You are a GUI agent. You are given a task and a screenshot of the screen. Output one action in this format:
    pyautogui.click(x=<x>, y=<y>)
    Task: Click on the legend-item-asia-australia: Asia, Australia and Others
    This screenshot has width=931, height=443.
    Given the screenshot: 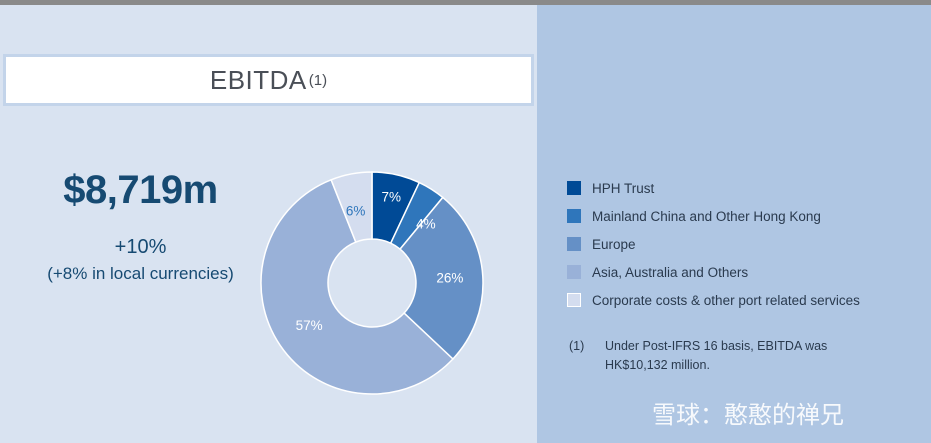 What is the action you would take?
    pyautogui.click(x=713, y=272)
    